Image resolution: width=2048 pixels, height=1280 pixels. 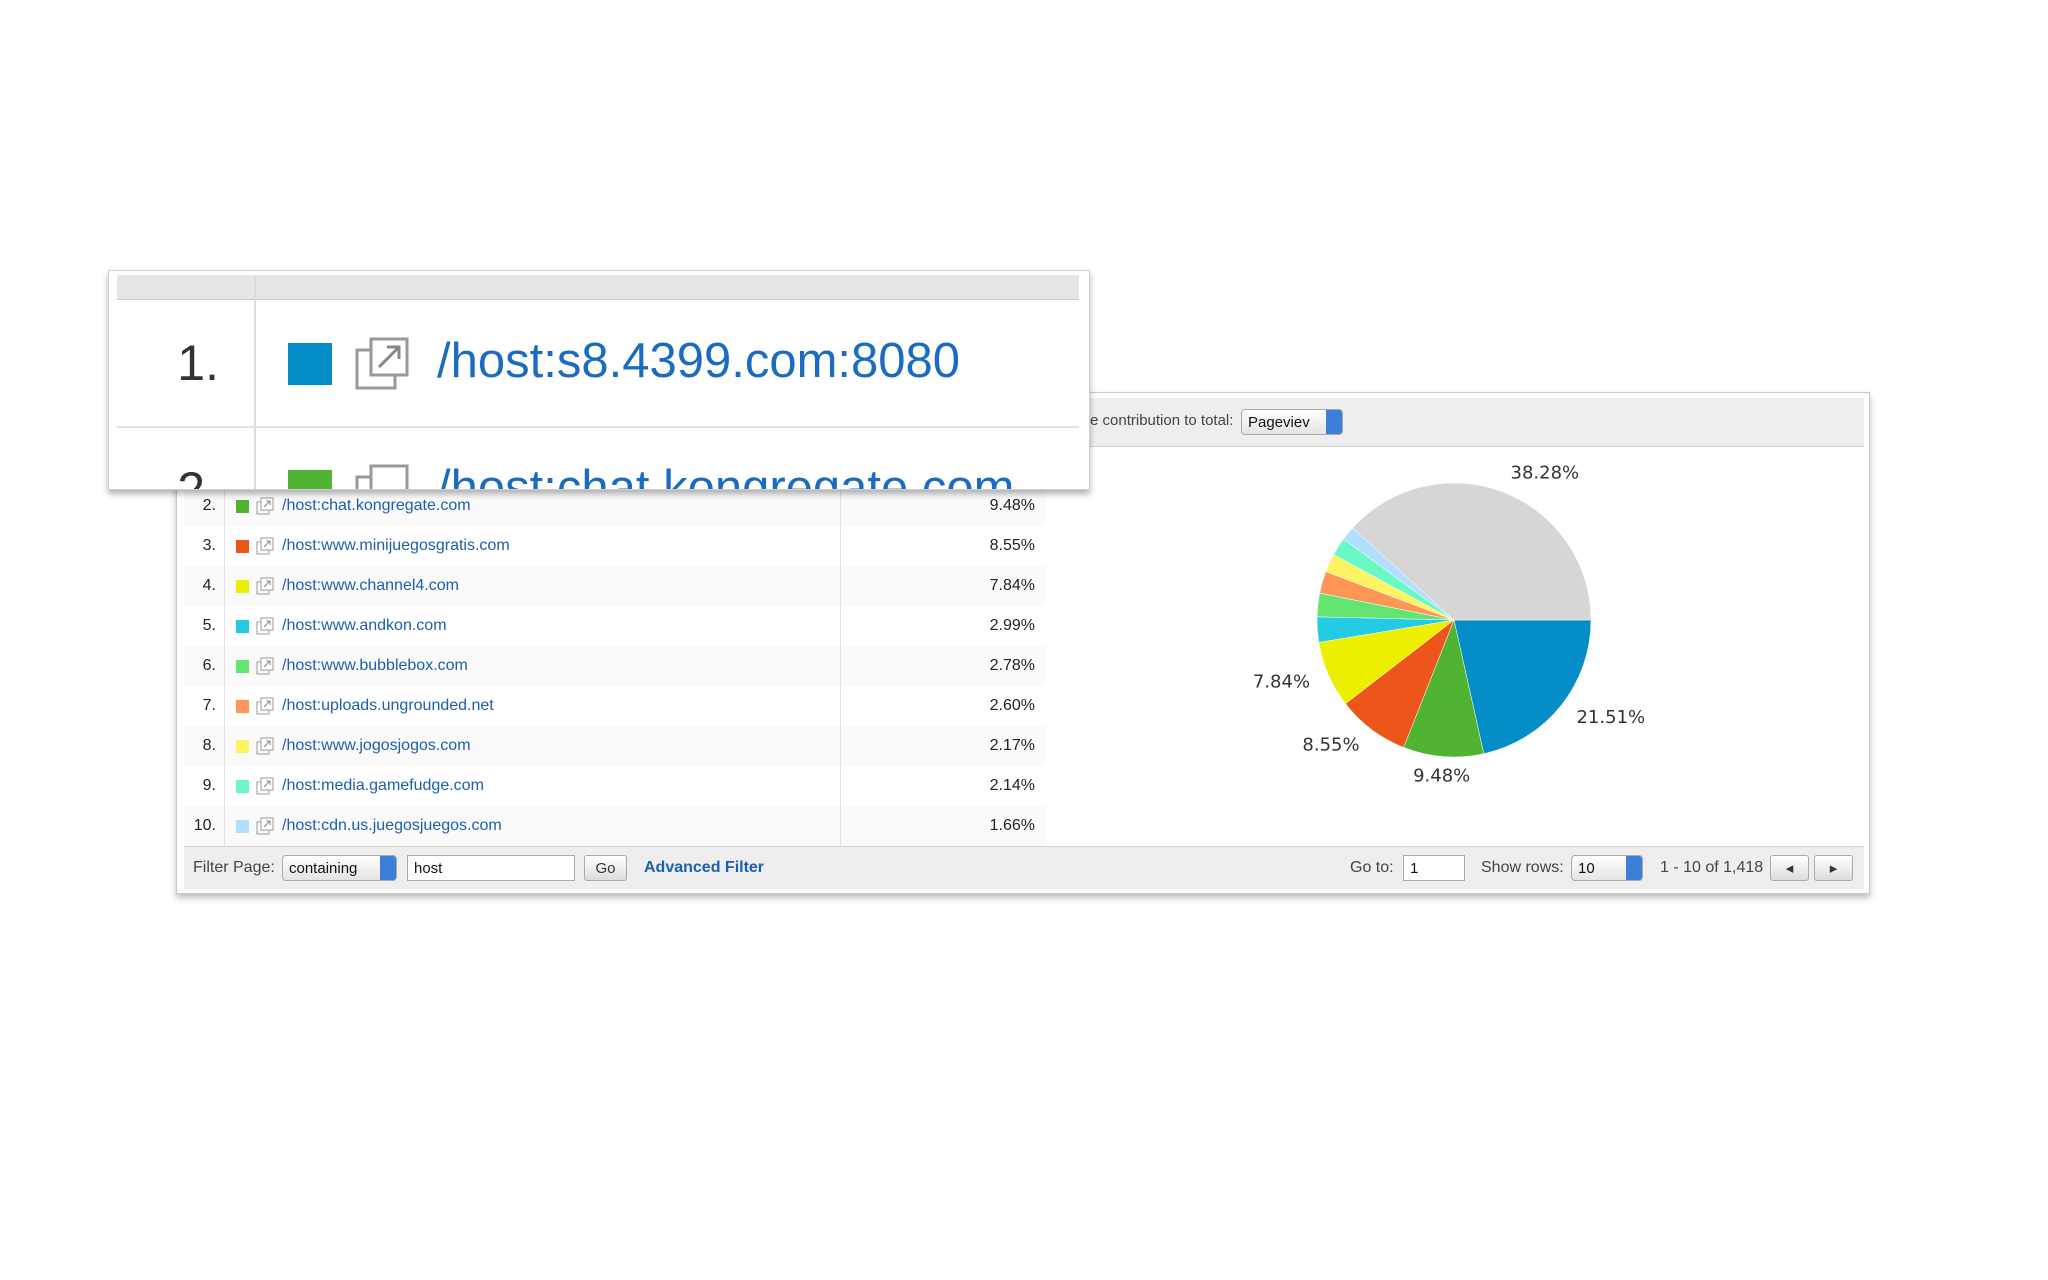 I want to click on page-link: /host:www.jogosjogos.com, so click(x=376, y=745).